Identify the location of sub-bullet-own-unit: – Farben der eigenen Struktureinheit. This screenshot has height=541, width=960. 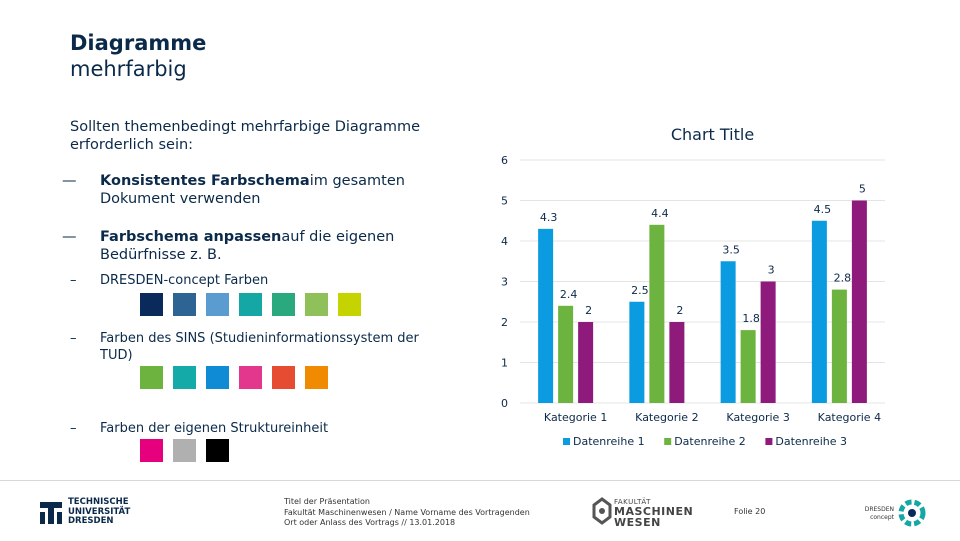
(199, 428).